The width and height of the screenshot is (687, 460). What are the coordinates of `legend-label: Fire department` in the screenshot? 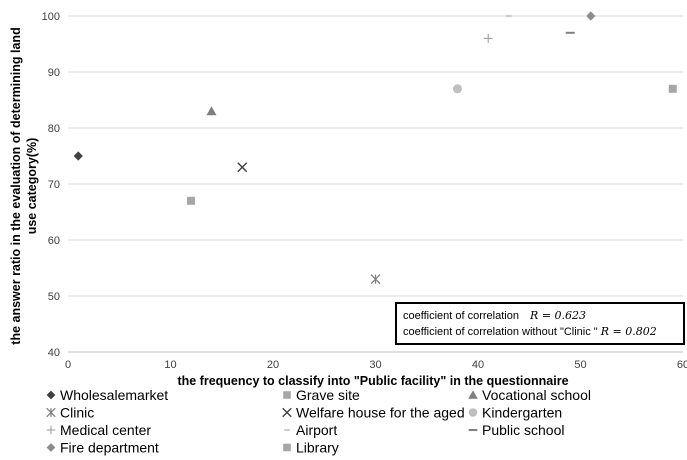 It's located at (109, 448).